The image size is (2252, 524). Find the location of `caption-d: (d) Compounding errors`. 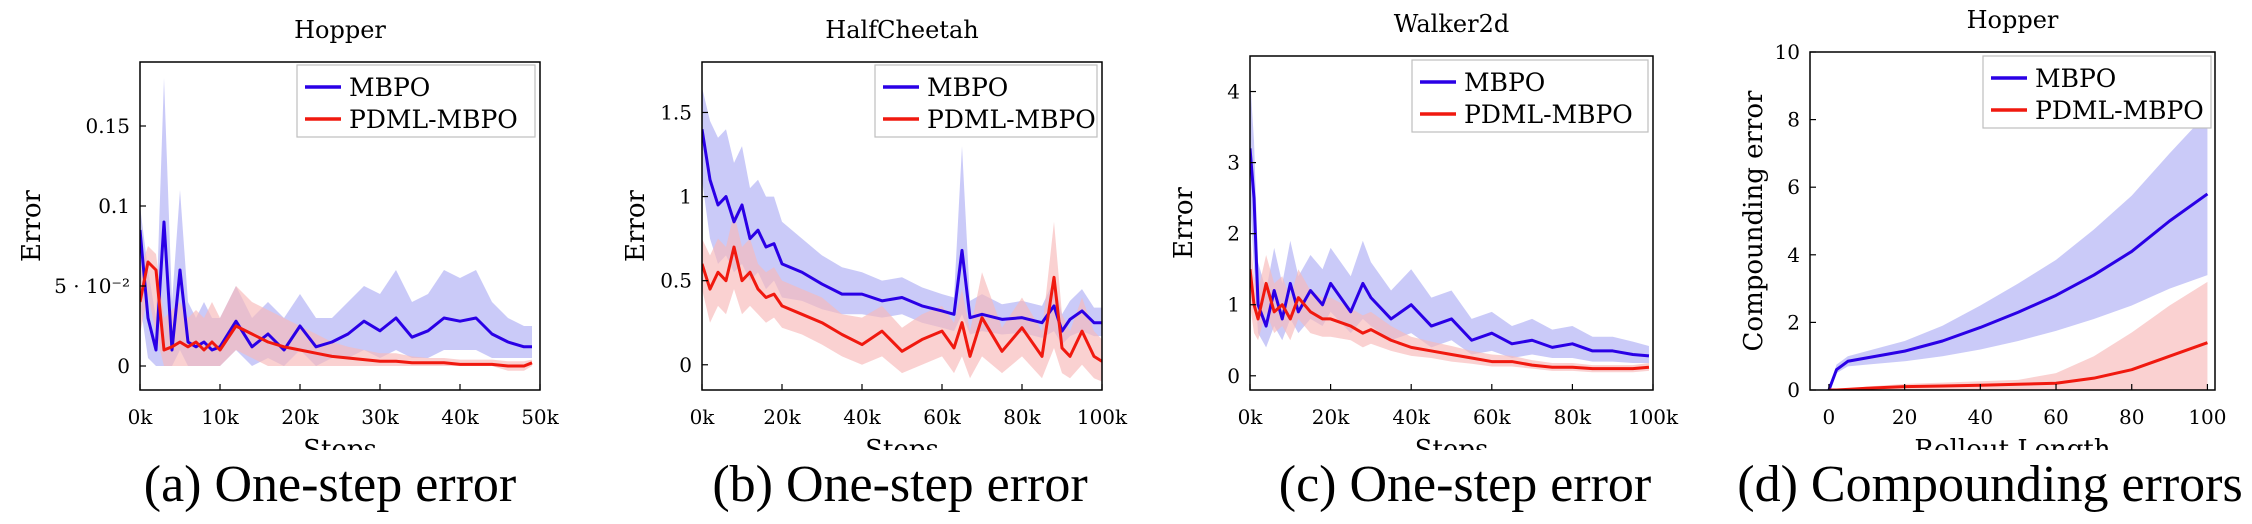

caption-d: (d) Compounding errors is located at coordinates (1990, 484).